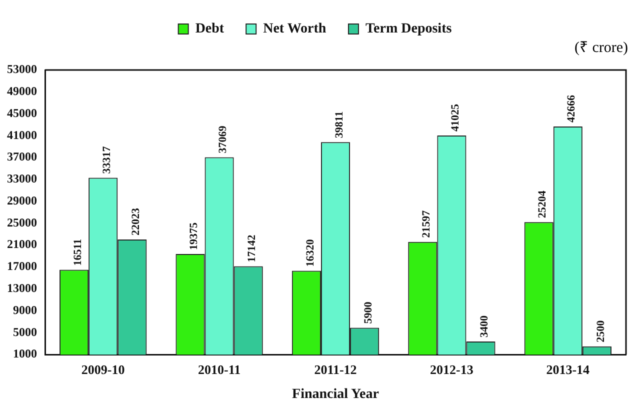 The image size is (634, 403). I want to click on data-label: 37069, so click(223, 139).